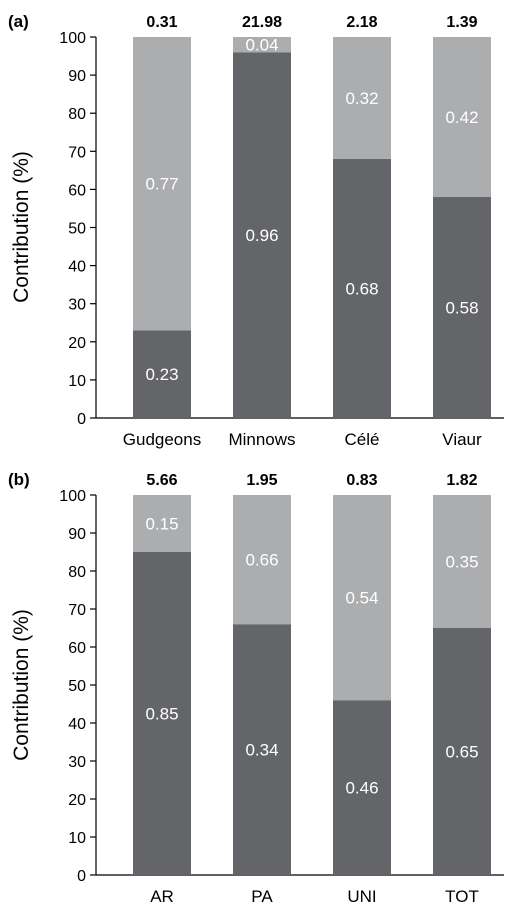 The height and width of the screenshot is (915, 530). What do you see at coordinates (18, 21) in the screenshot?
I see `panel-label: (a)` at bounding box center [18, 21].